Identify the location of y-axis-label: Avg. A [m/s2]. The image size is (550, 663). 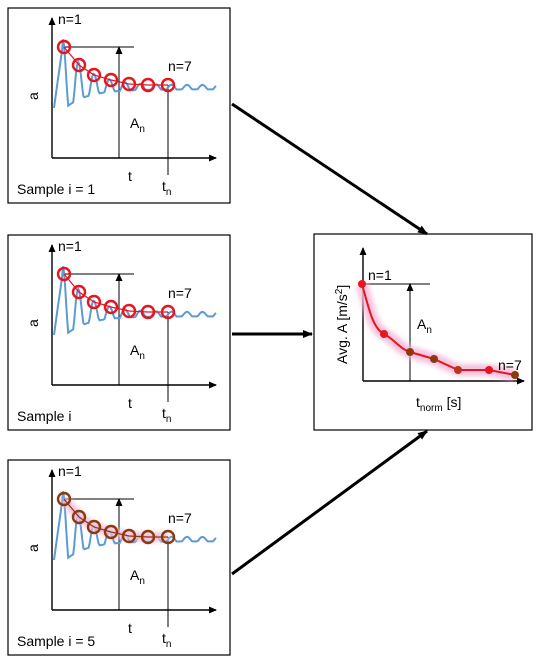
(342, 324).